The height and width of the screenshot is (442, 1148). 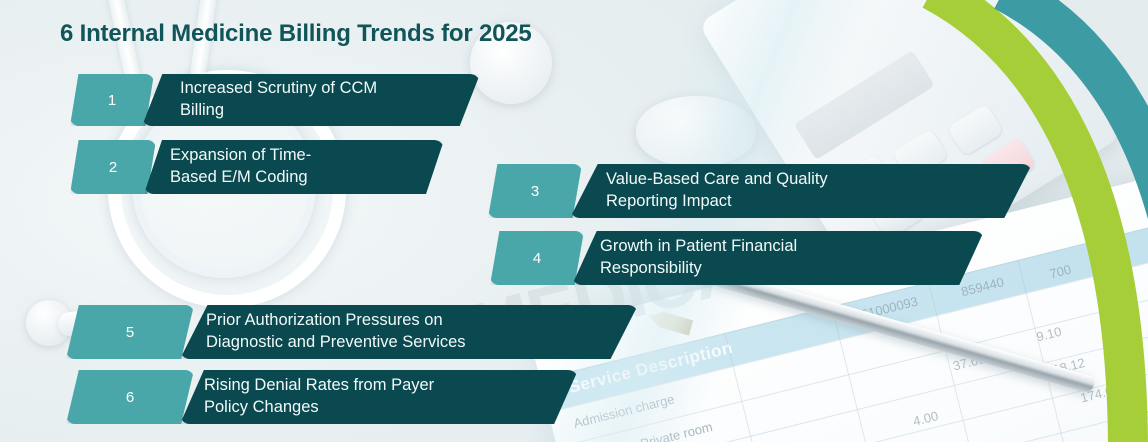 I want to click on trend-label-1: Increased Scrutiny of CCM Billing, so click(x=279, y=99).